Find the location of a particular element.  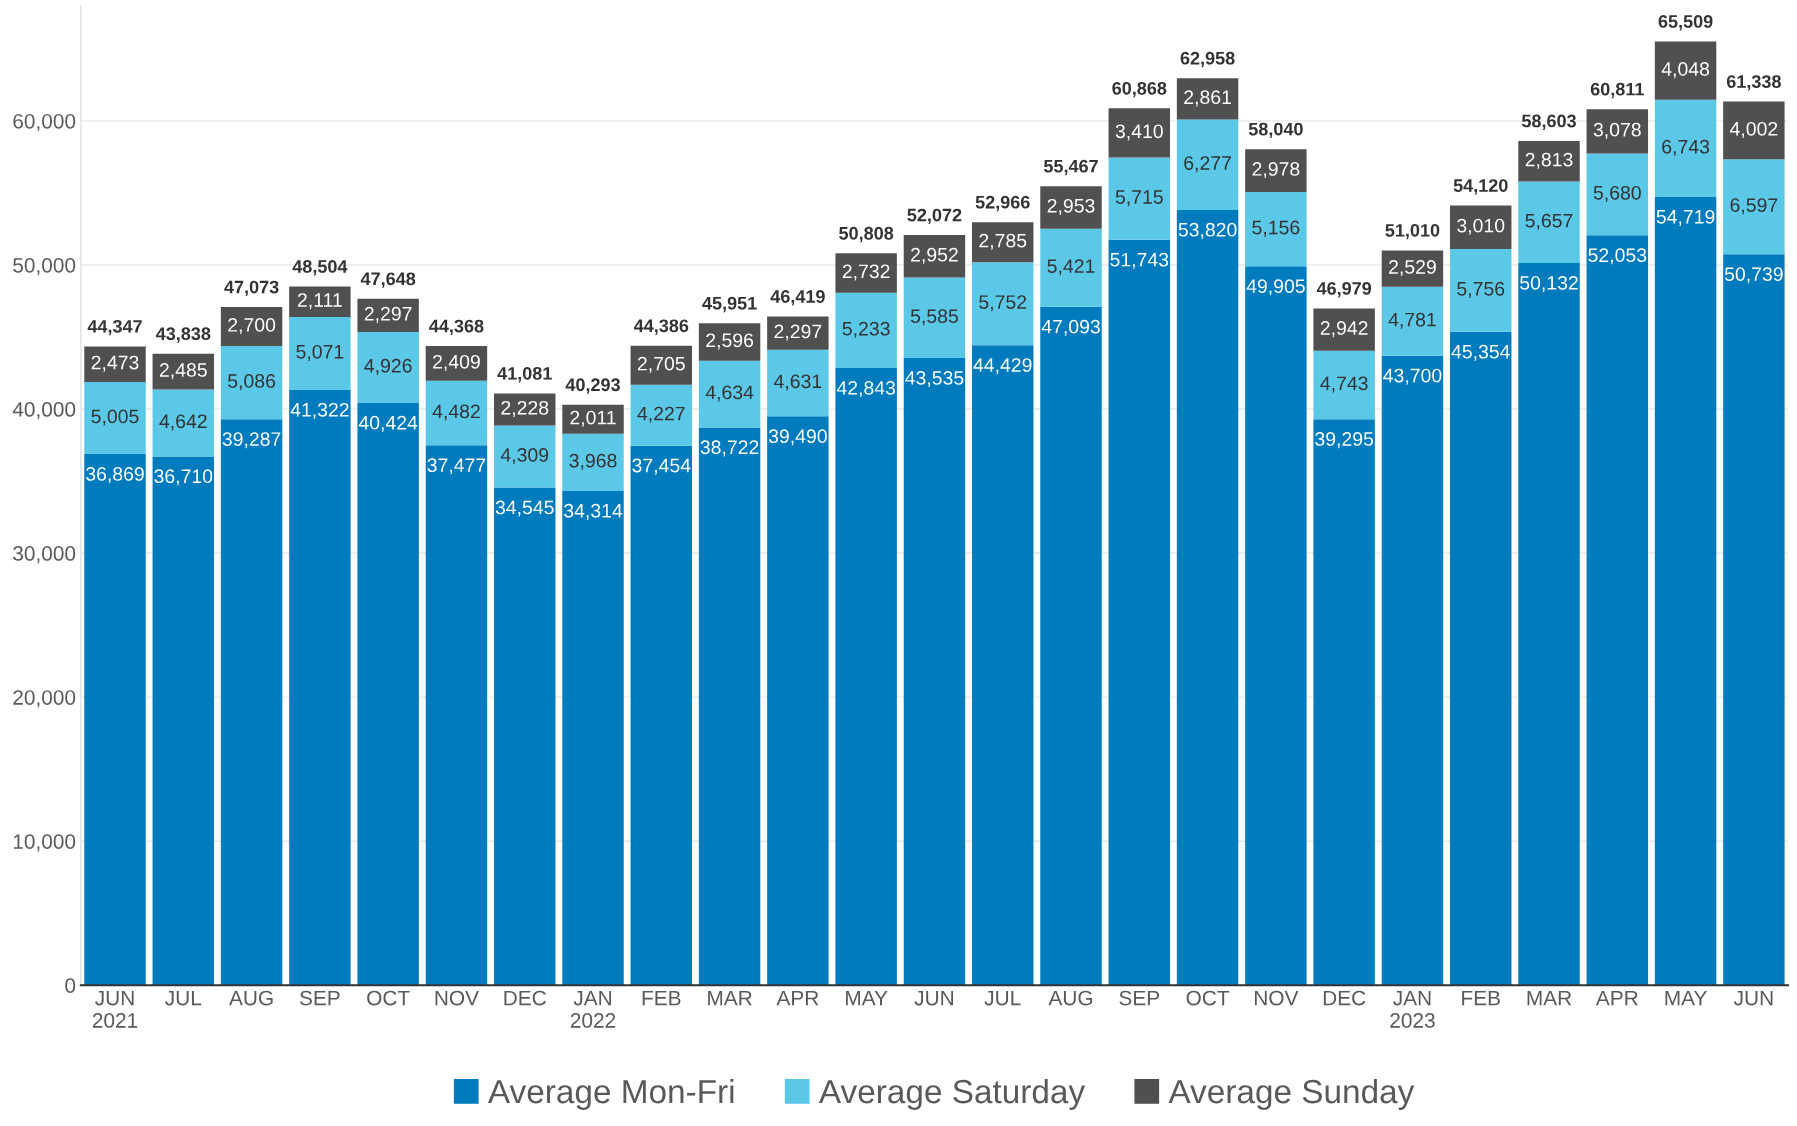

total-label: 44,368 is located at coordinates (456, 327).